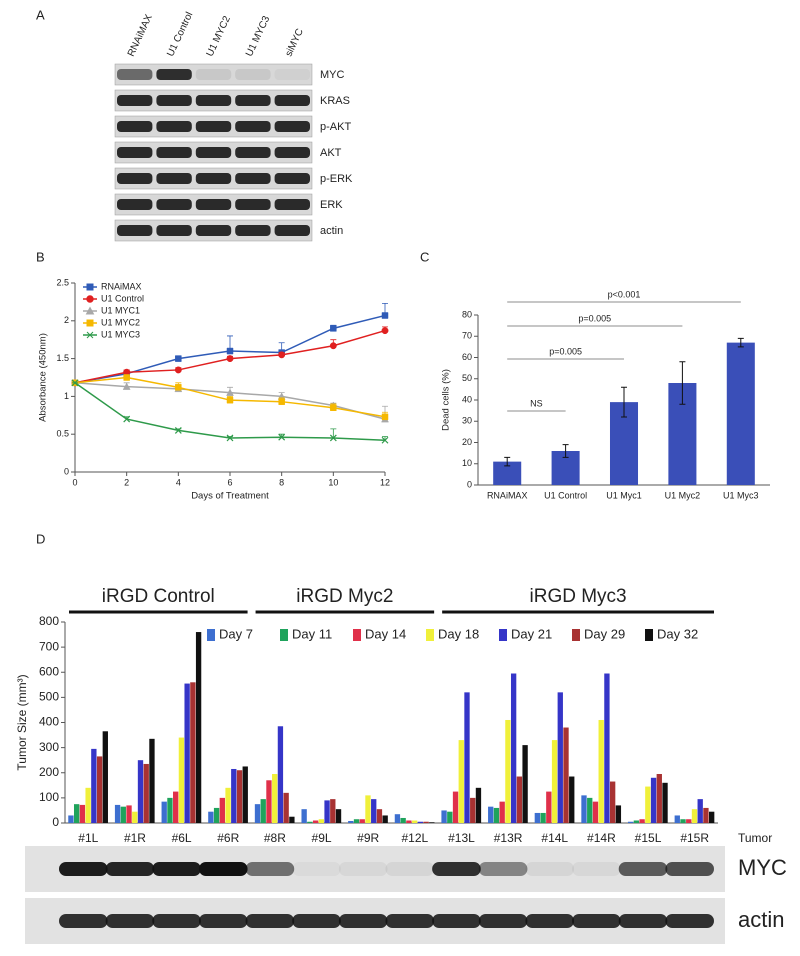 This screenshot has height=956, width=800. What do you see at coordinates (158, 596) in the screenshot?
I see `group-label: iRGD Control` at bounding box center [158, 596].